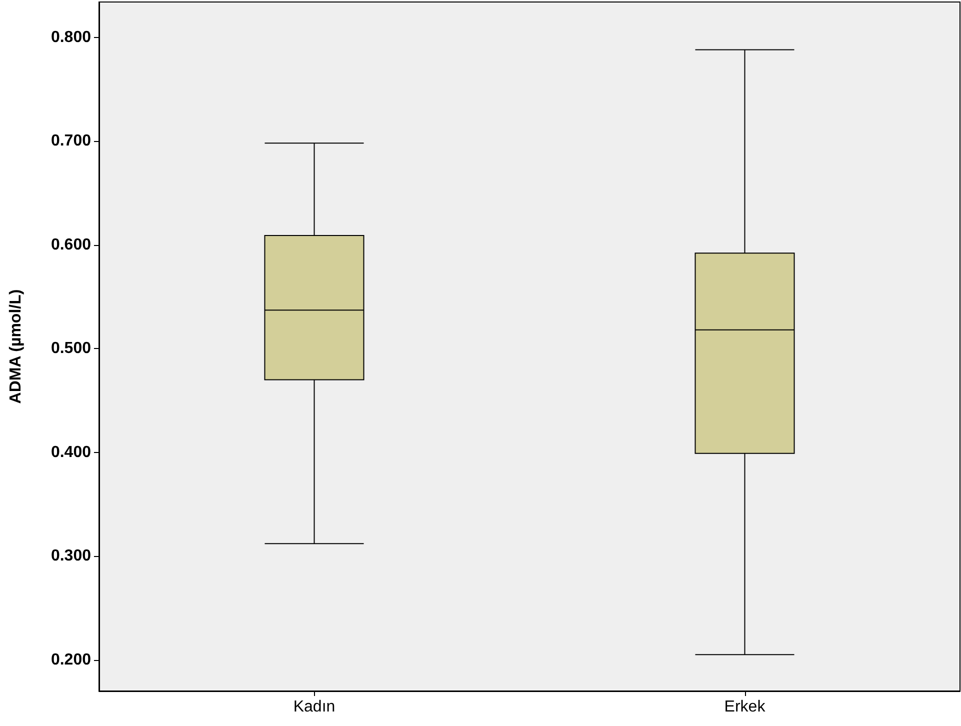 The height and width of the screenshot is (726, 961). I want to click on y-tick-label: 0.600, so click(71, 245).